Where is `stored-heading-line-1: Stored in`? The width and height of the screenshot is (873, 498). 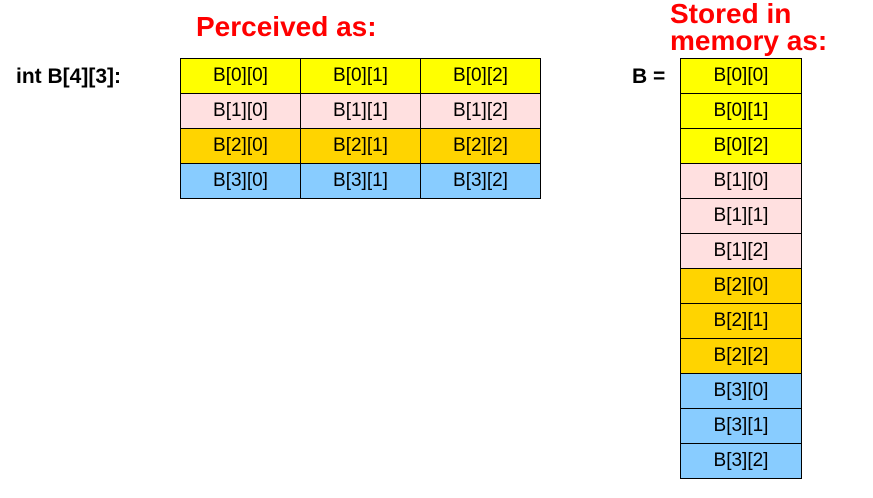
stored-heading-line-1: Stored in is located at coordinates (731, 14).